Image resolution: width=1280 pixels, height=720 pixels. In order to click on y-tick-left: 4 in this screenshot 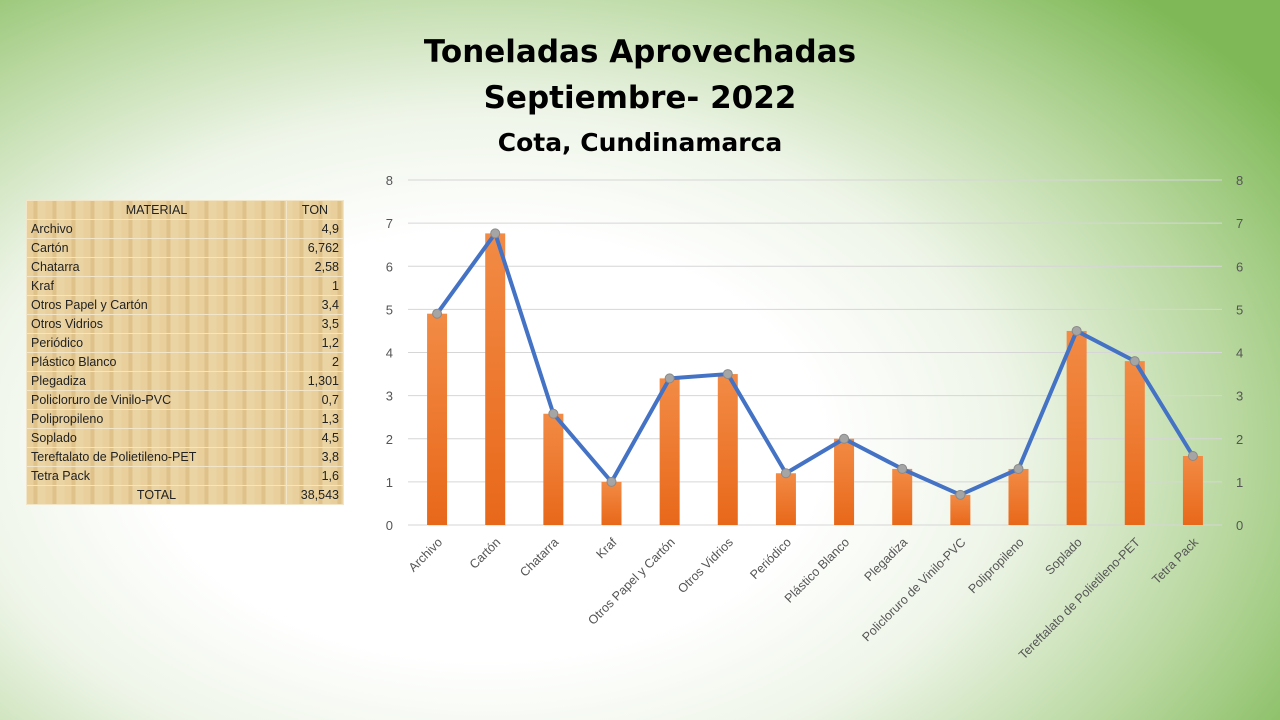, I will do `click(389, 353)`.